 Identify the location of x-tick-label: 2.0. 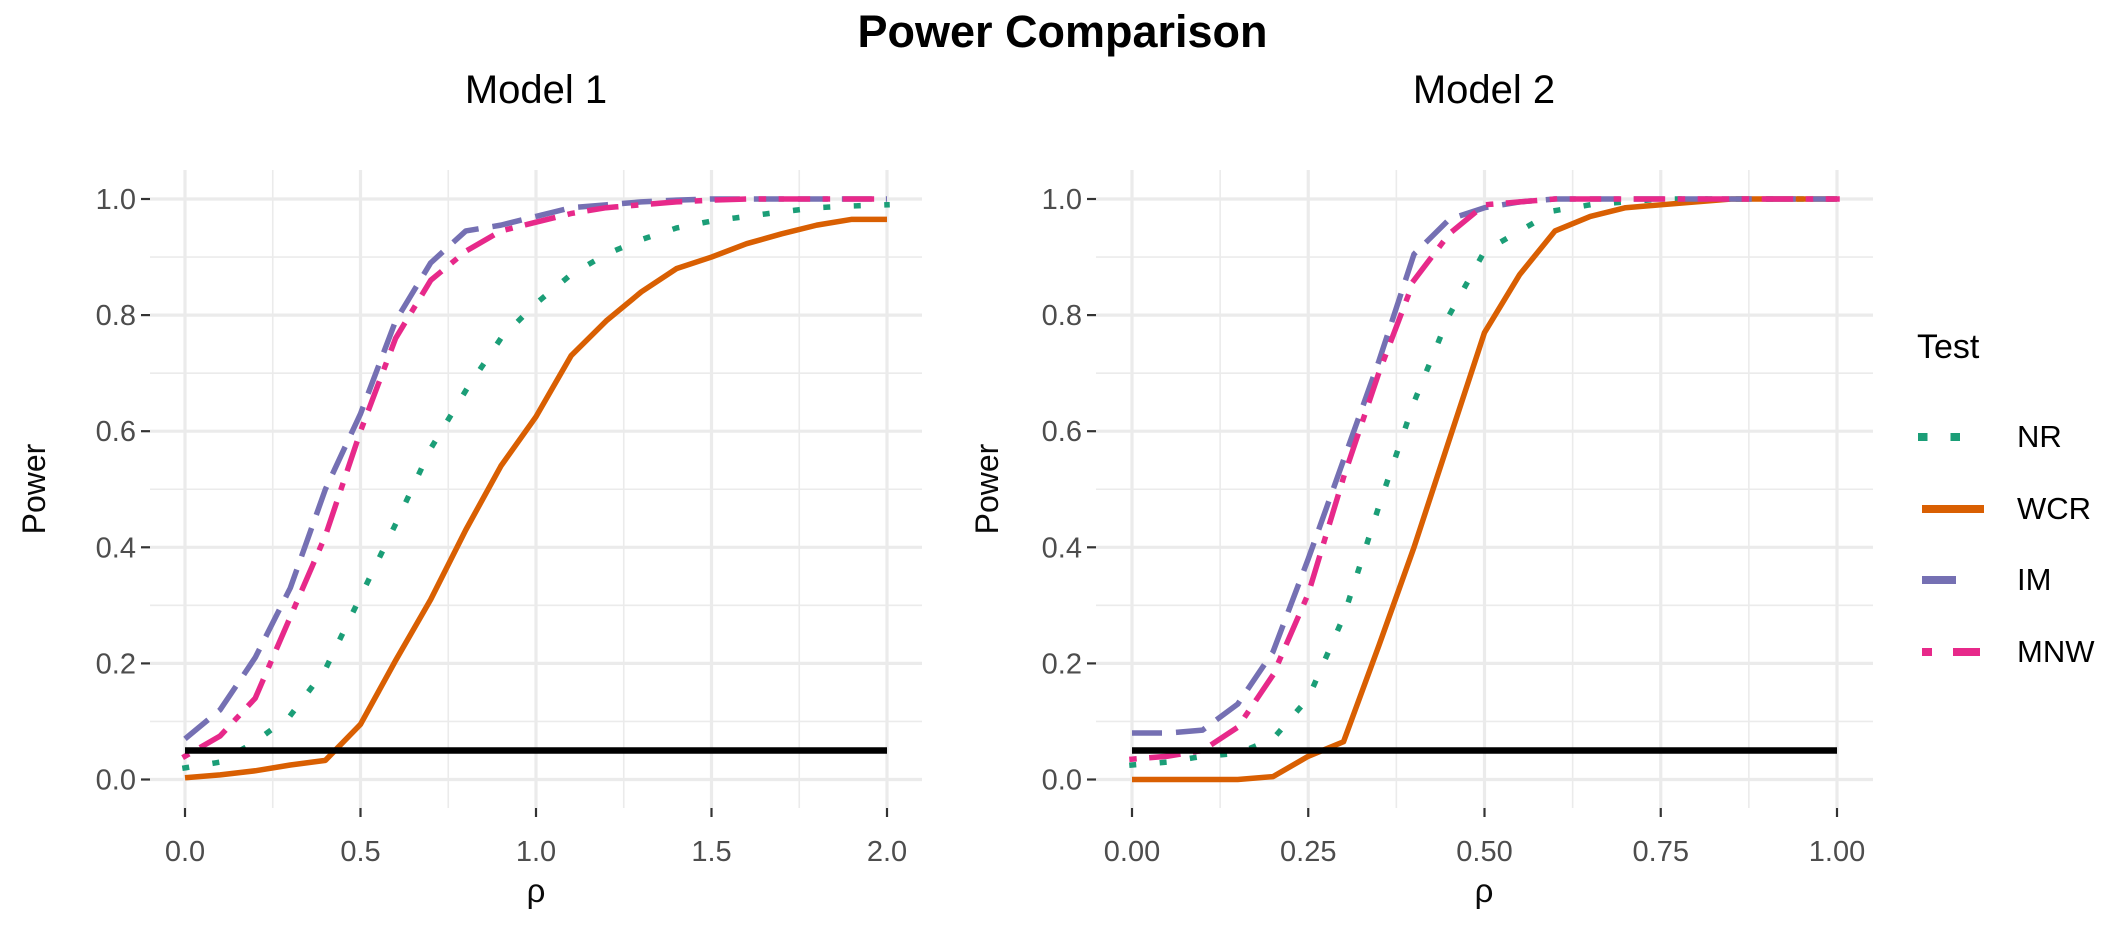
(887, 852).